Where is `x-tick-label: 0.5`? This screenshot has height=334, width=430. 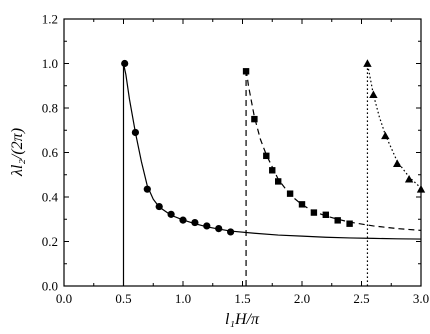
x-tick-label: 0.5 is located at coordinates (123, 298).